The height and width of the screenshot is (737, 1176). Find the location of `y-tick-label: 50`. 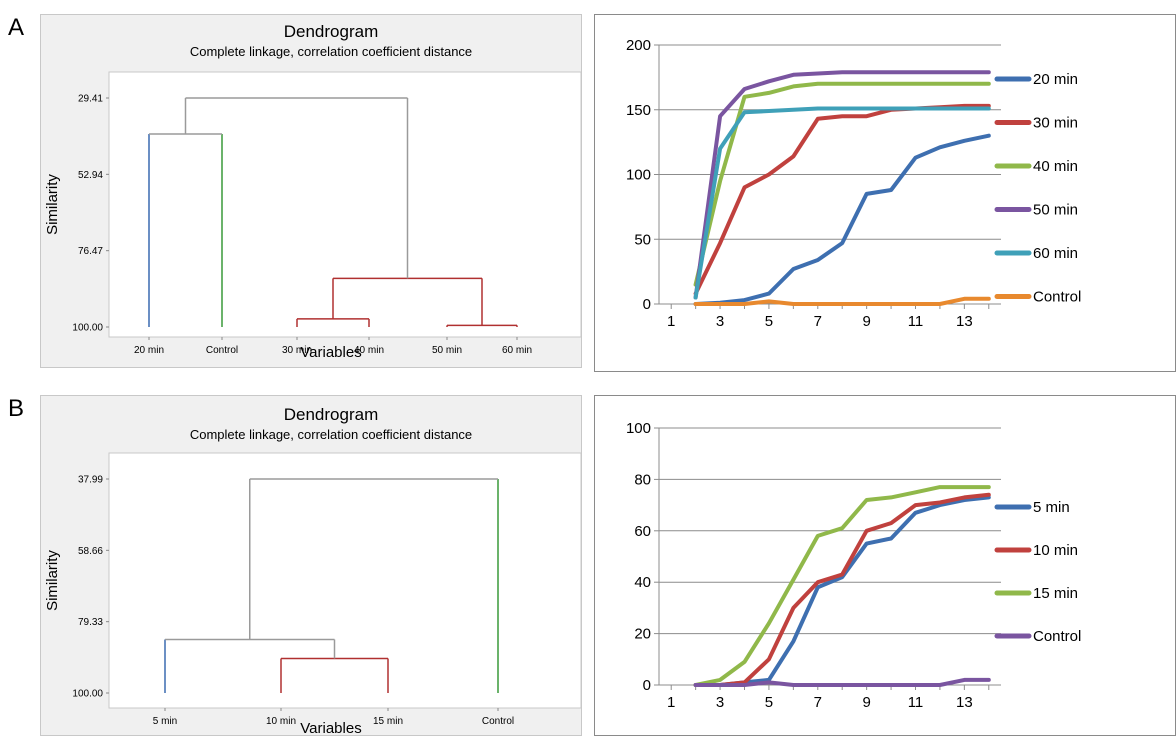

y-tick-label: 50 is located at coordinates (642, 239).